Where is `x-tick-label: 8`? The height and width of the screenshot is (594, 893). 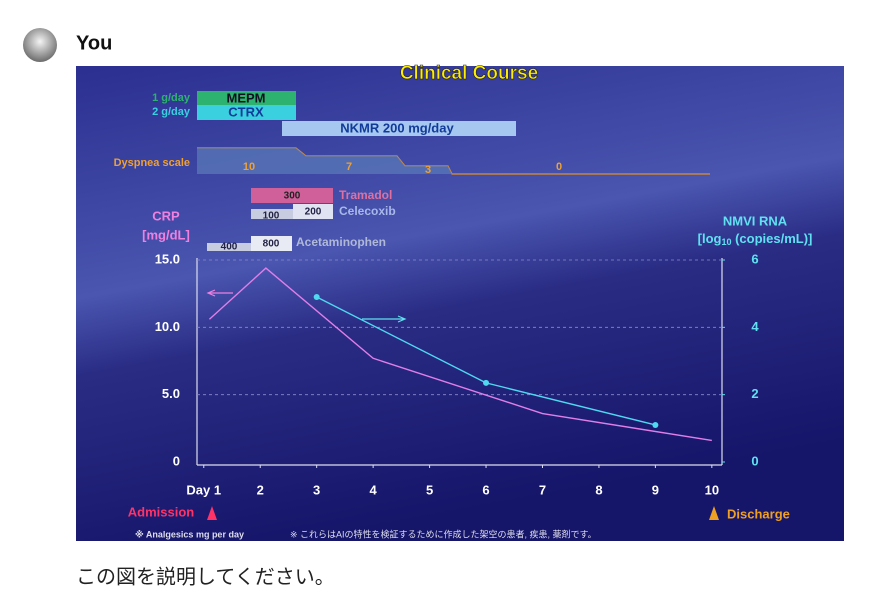 x-tick-label: 8 is located at coordinates (598, 489).